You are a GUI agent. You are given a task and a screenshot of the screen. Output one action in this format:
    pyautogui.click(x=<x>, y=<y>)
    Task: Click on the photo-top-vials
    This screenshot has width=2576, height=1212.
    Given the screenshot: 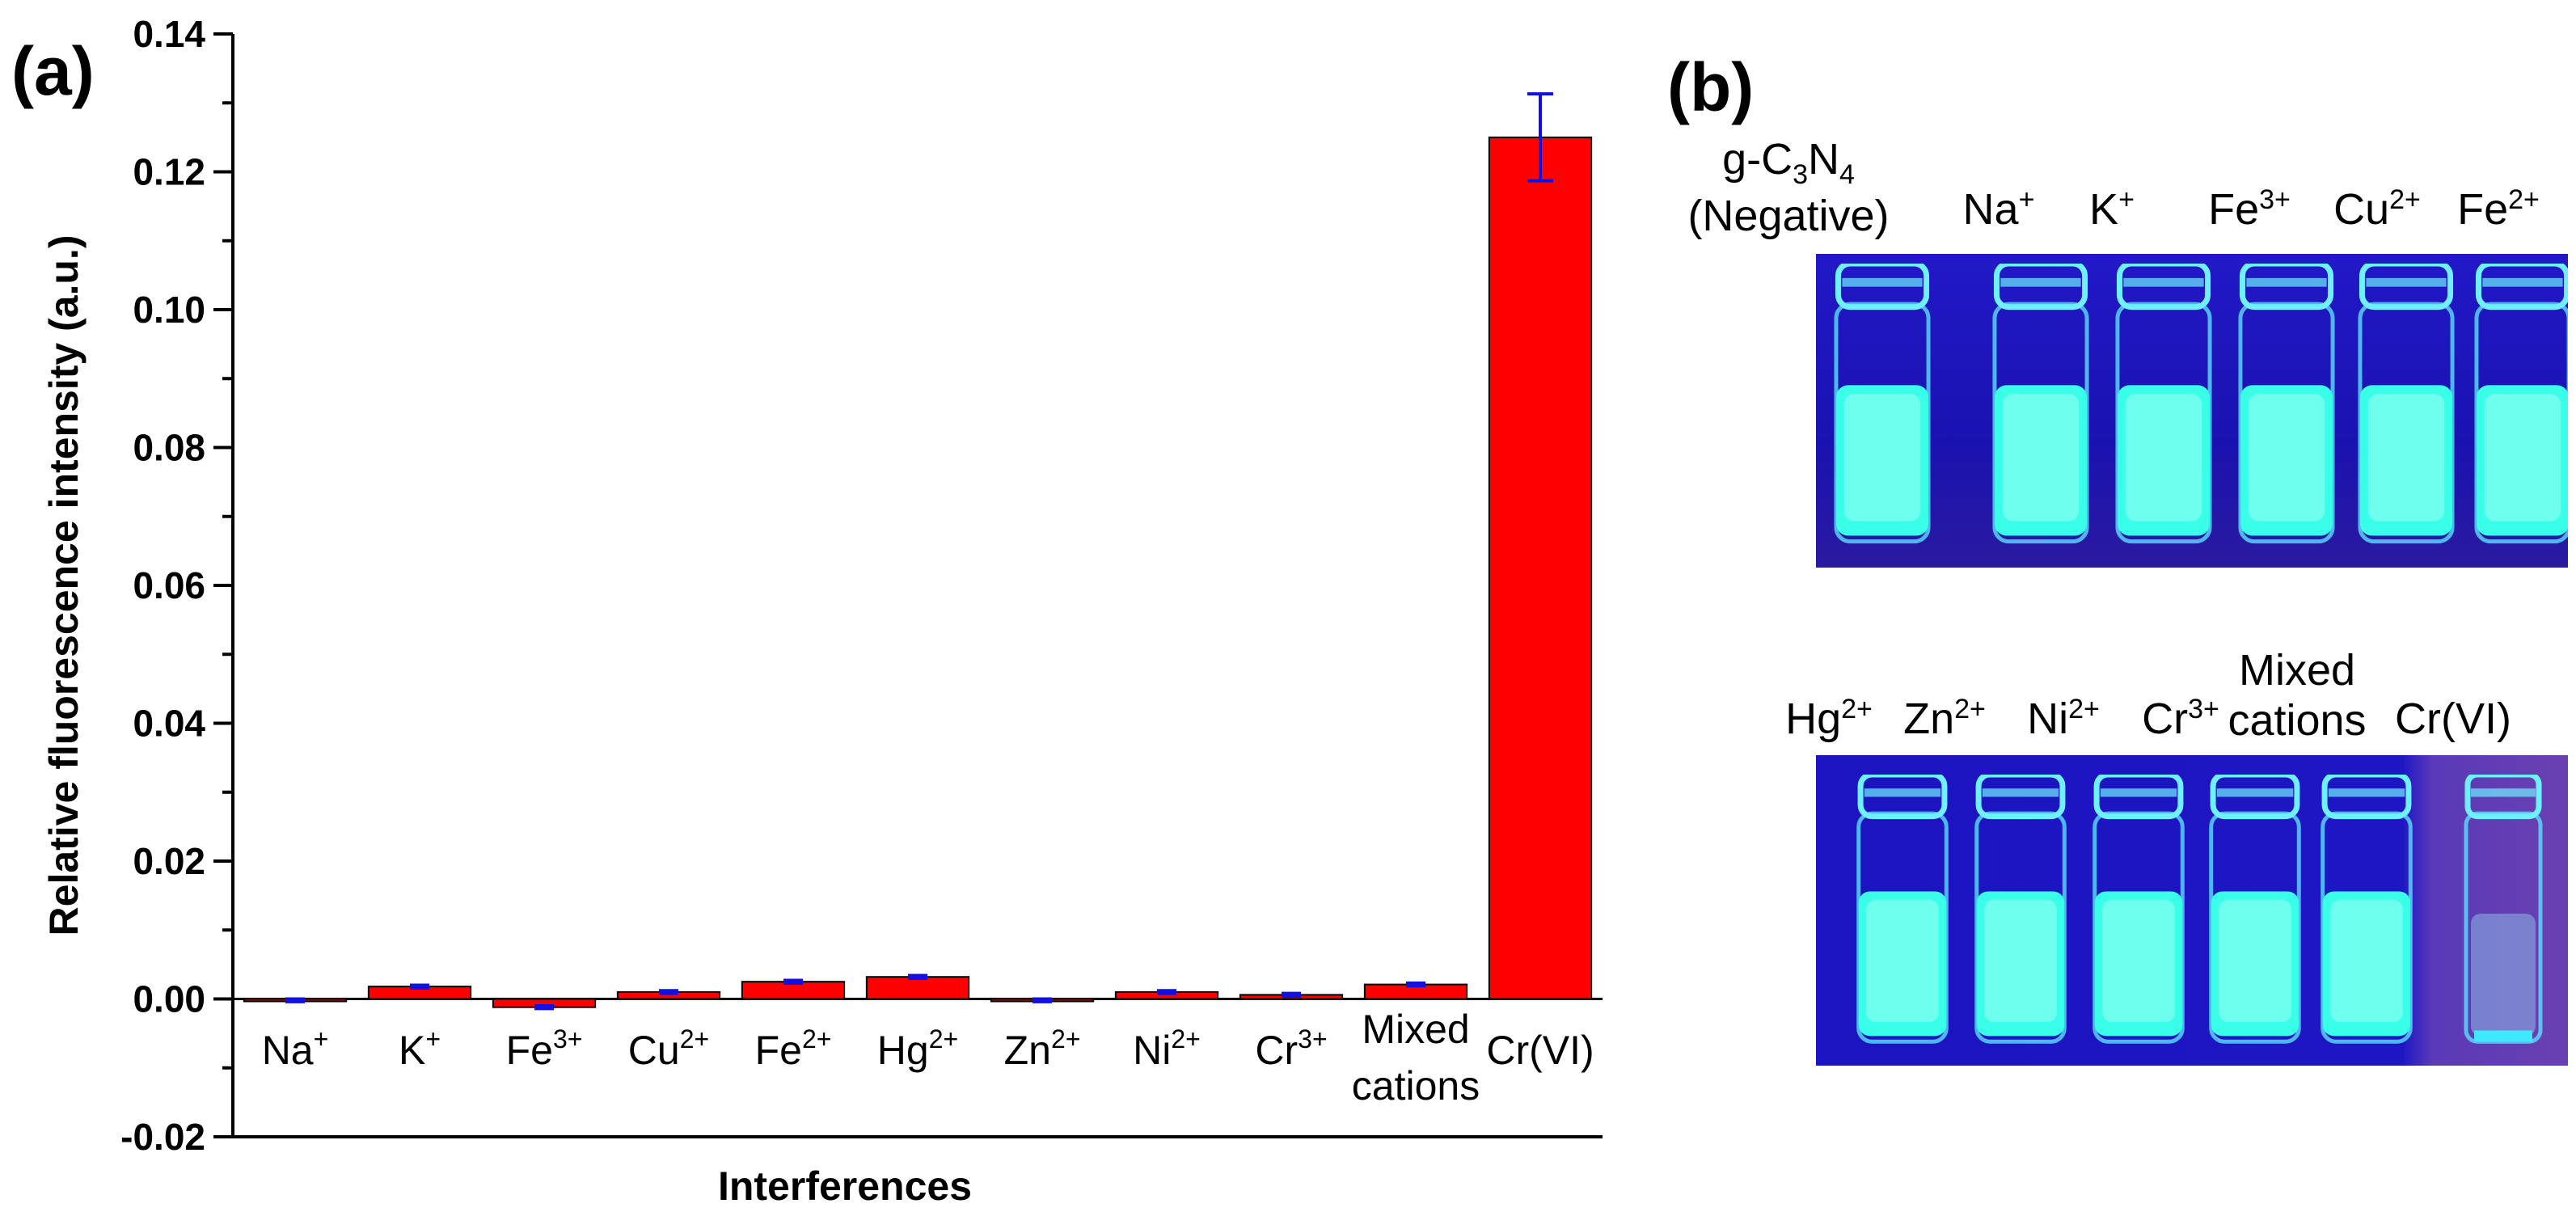 What is the action you would take?
    pyautogui.click(x=2192, y=411)
    